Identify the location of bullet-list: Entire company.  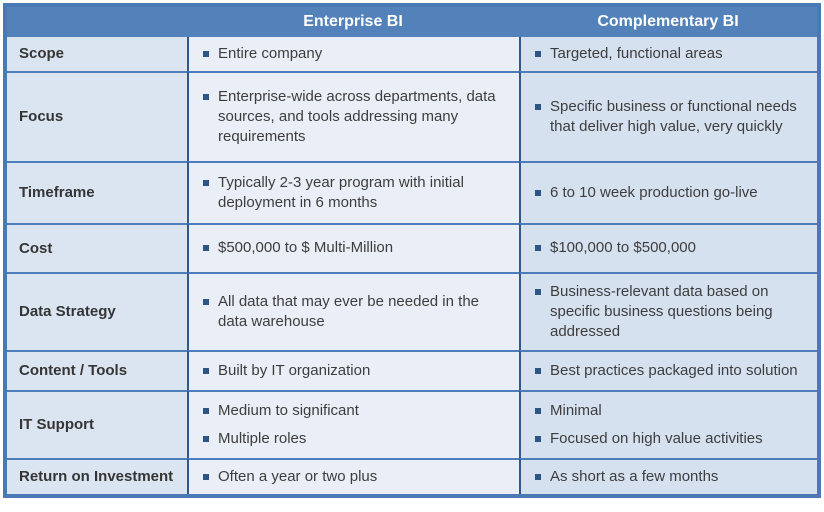
(355, 54).